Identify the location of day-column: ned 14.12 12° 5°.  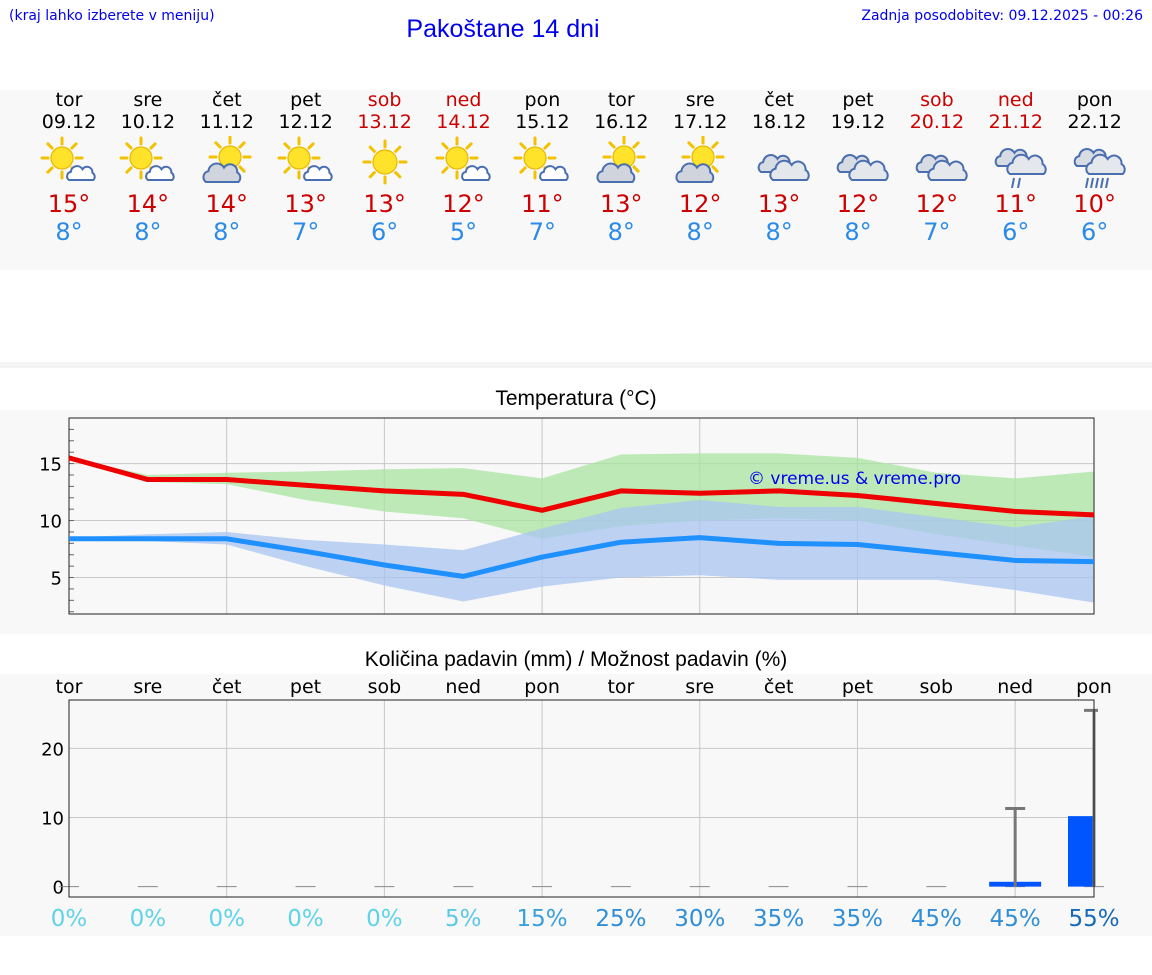
(464, 168).